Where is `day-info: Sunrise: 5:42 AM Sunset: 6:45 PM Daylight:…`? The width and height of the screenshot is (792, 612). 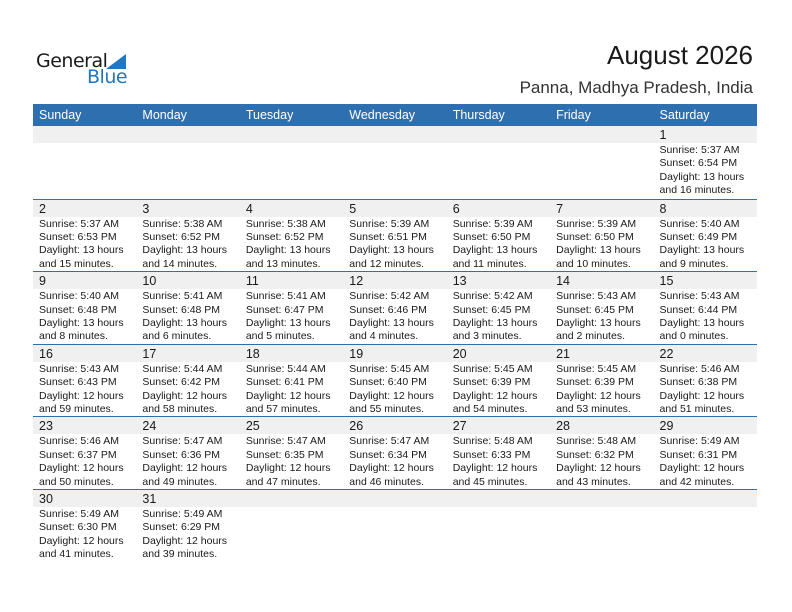
day-info: Sunrise: 5:42 AM Sunset: 6:45 PM Daylight:… is located at coordinates (501, 317).